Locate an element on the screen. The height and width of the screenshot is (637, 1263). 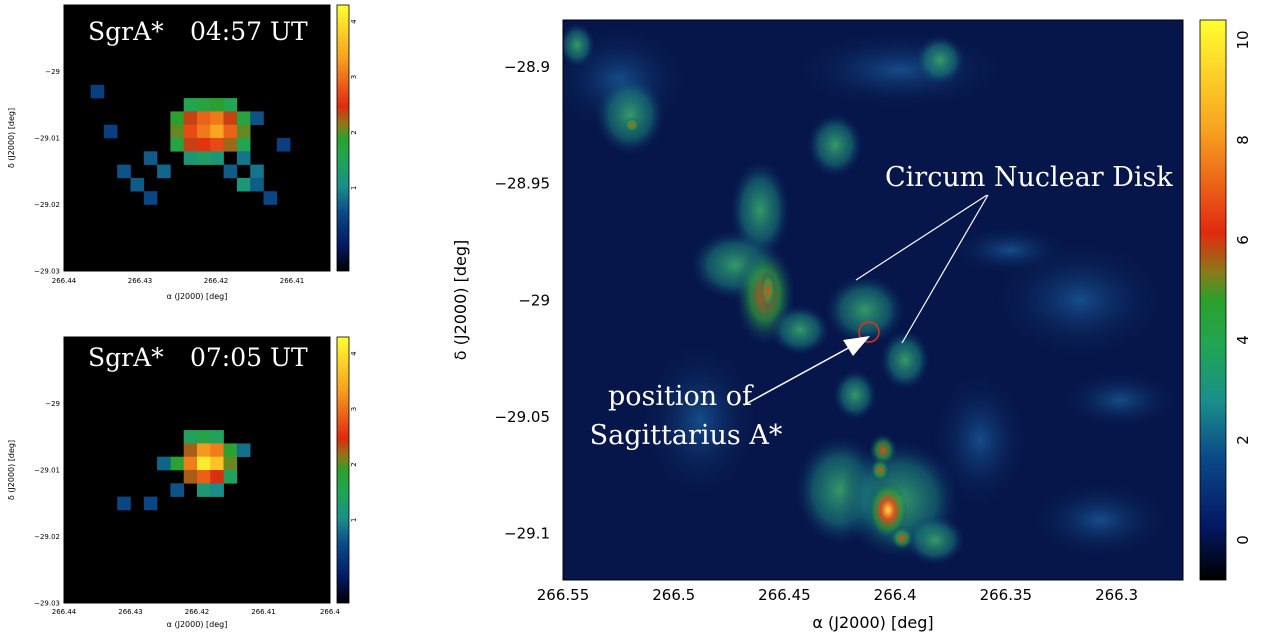
plot-frame is located at coordinates (197, 470).